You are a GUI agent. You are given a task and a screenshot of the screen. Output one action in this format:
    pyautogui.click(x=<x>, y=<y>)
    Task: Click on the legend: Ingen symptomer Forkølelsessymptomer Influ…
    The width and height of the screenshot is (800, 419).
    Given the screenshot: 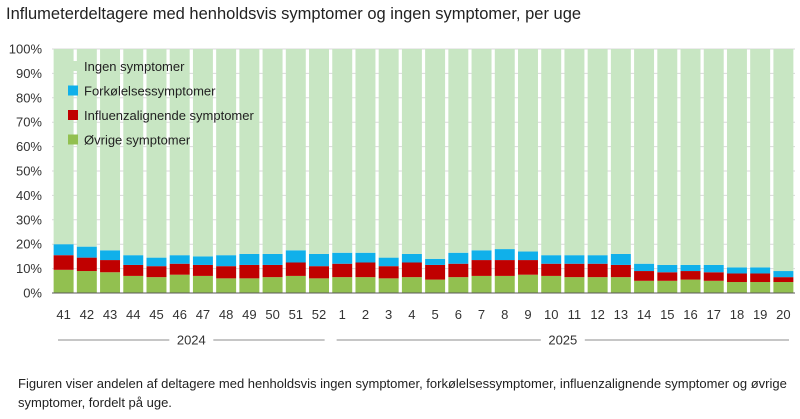 What is the action you would take?
    pyautogui.click(x=161, y=103)
    